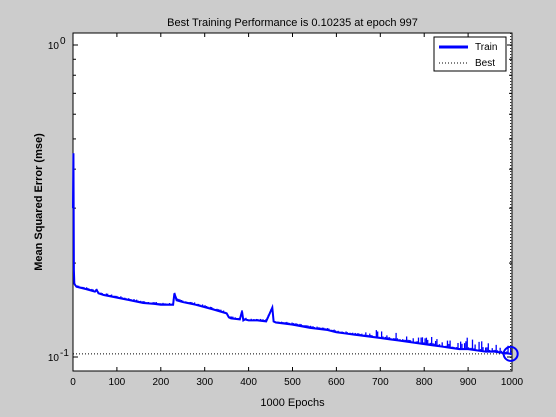 The width and height of the screenshot is (556, 417). Describe the element at coordinates (73, 382) in the screenshot. I see `x-tick-label: 0` at that location.